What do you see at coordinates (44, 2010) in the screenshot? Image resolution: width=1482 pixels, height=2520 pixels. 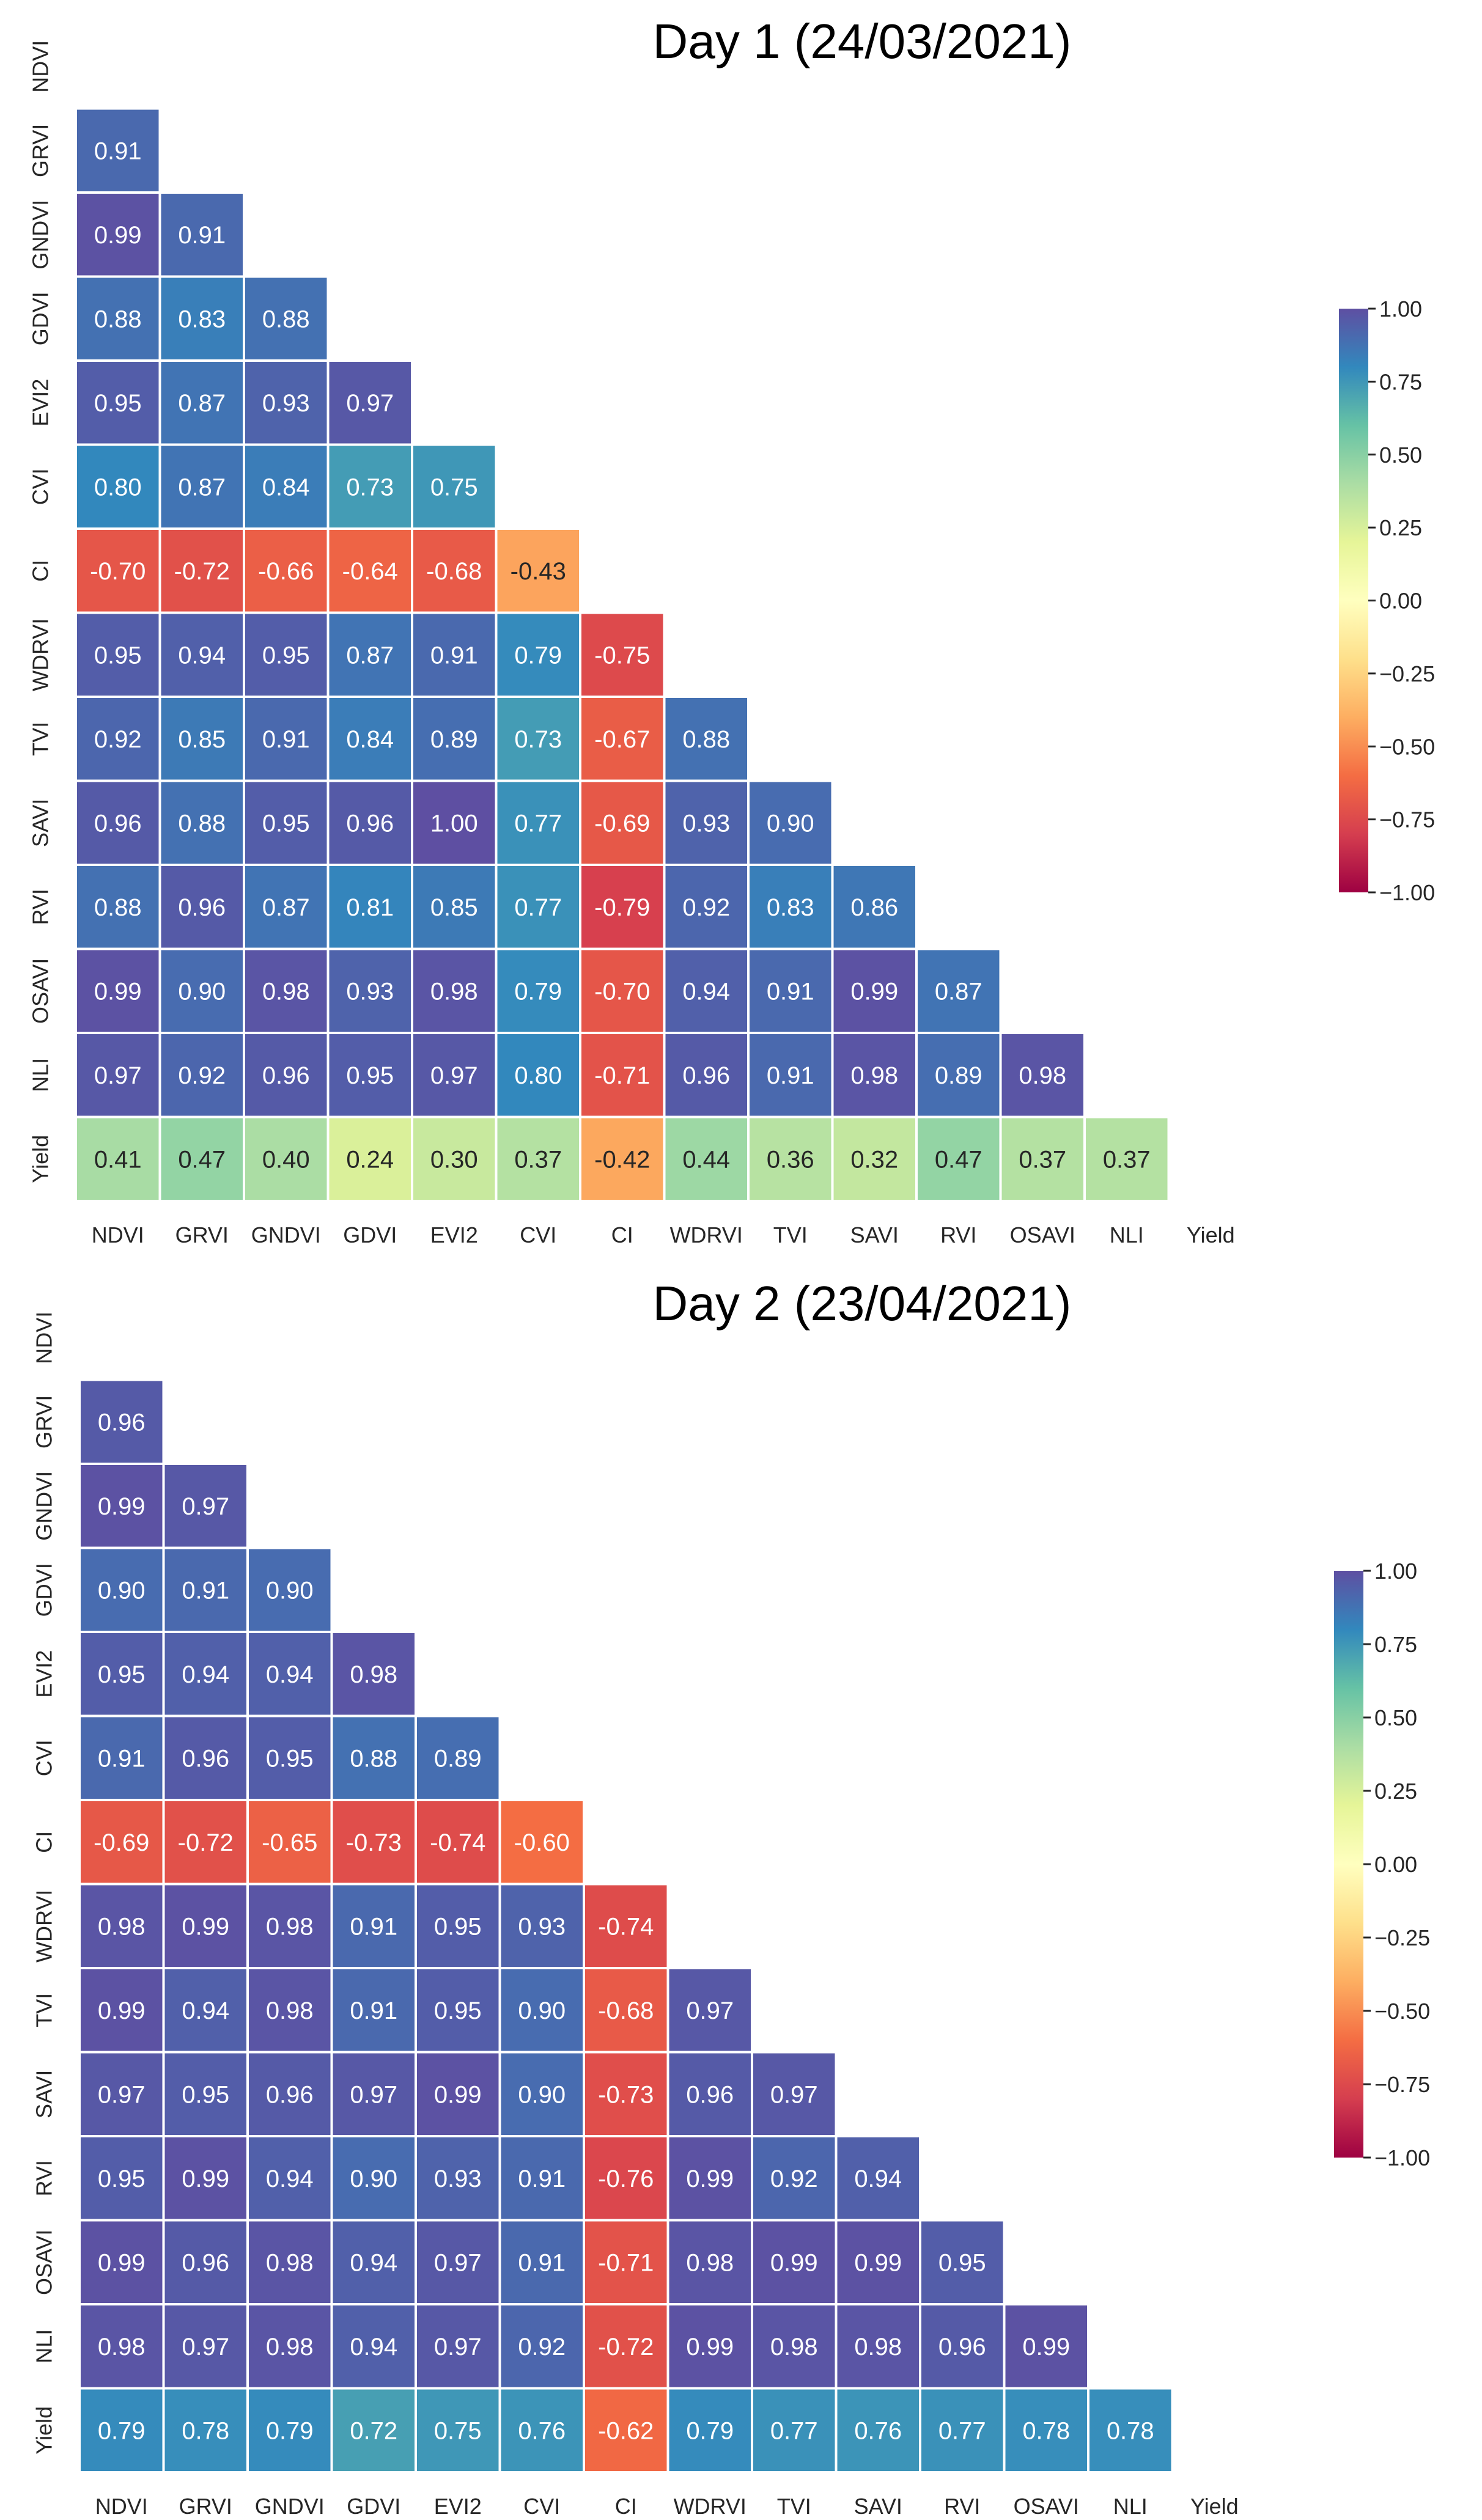 I see `y-tick-label: TVI` at bounding box center [44, 2010].